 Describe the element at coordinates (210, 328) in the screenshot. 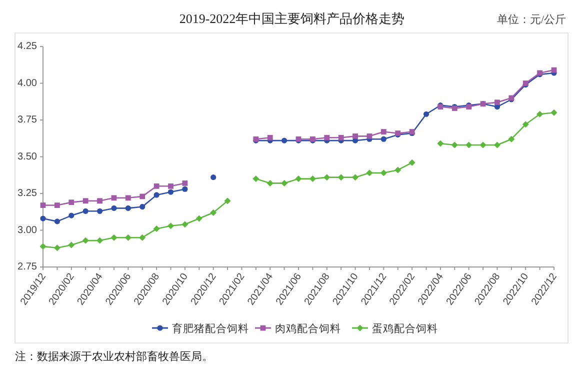

I see `legend-label: 育肥猪配合饲料` at that location.